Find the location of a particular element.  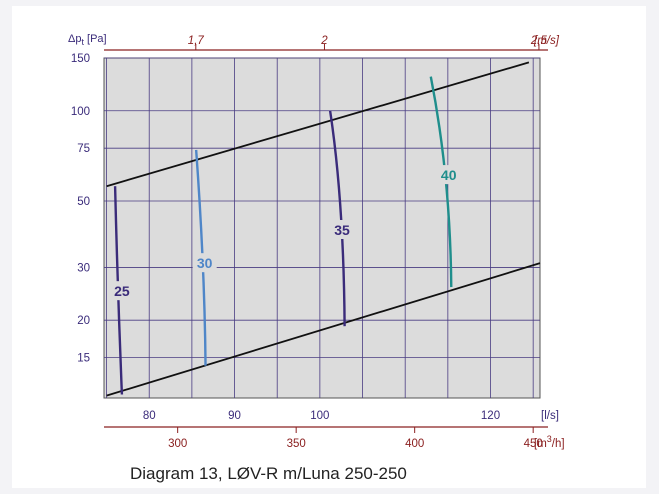

x-tick-label-ls: 80 is located at coordinates (149, 416).